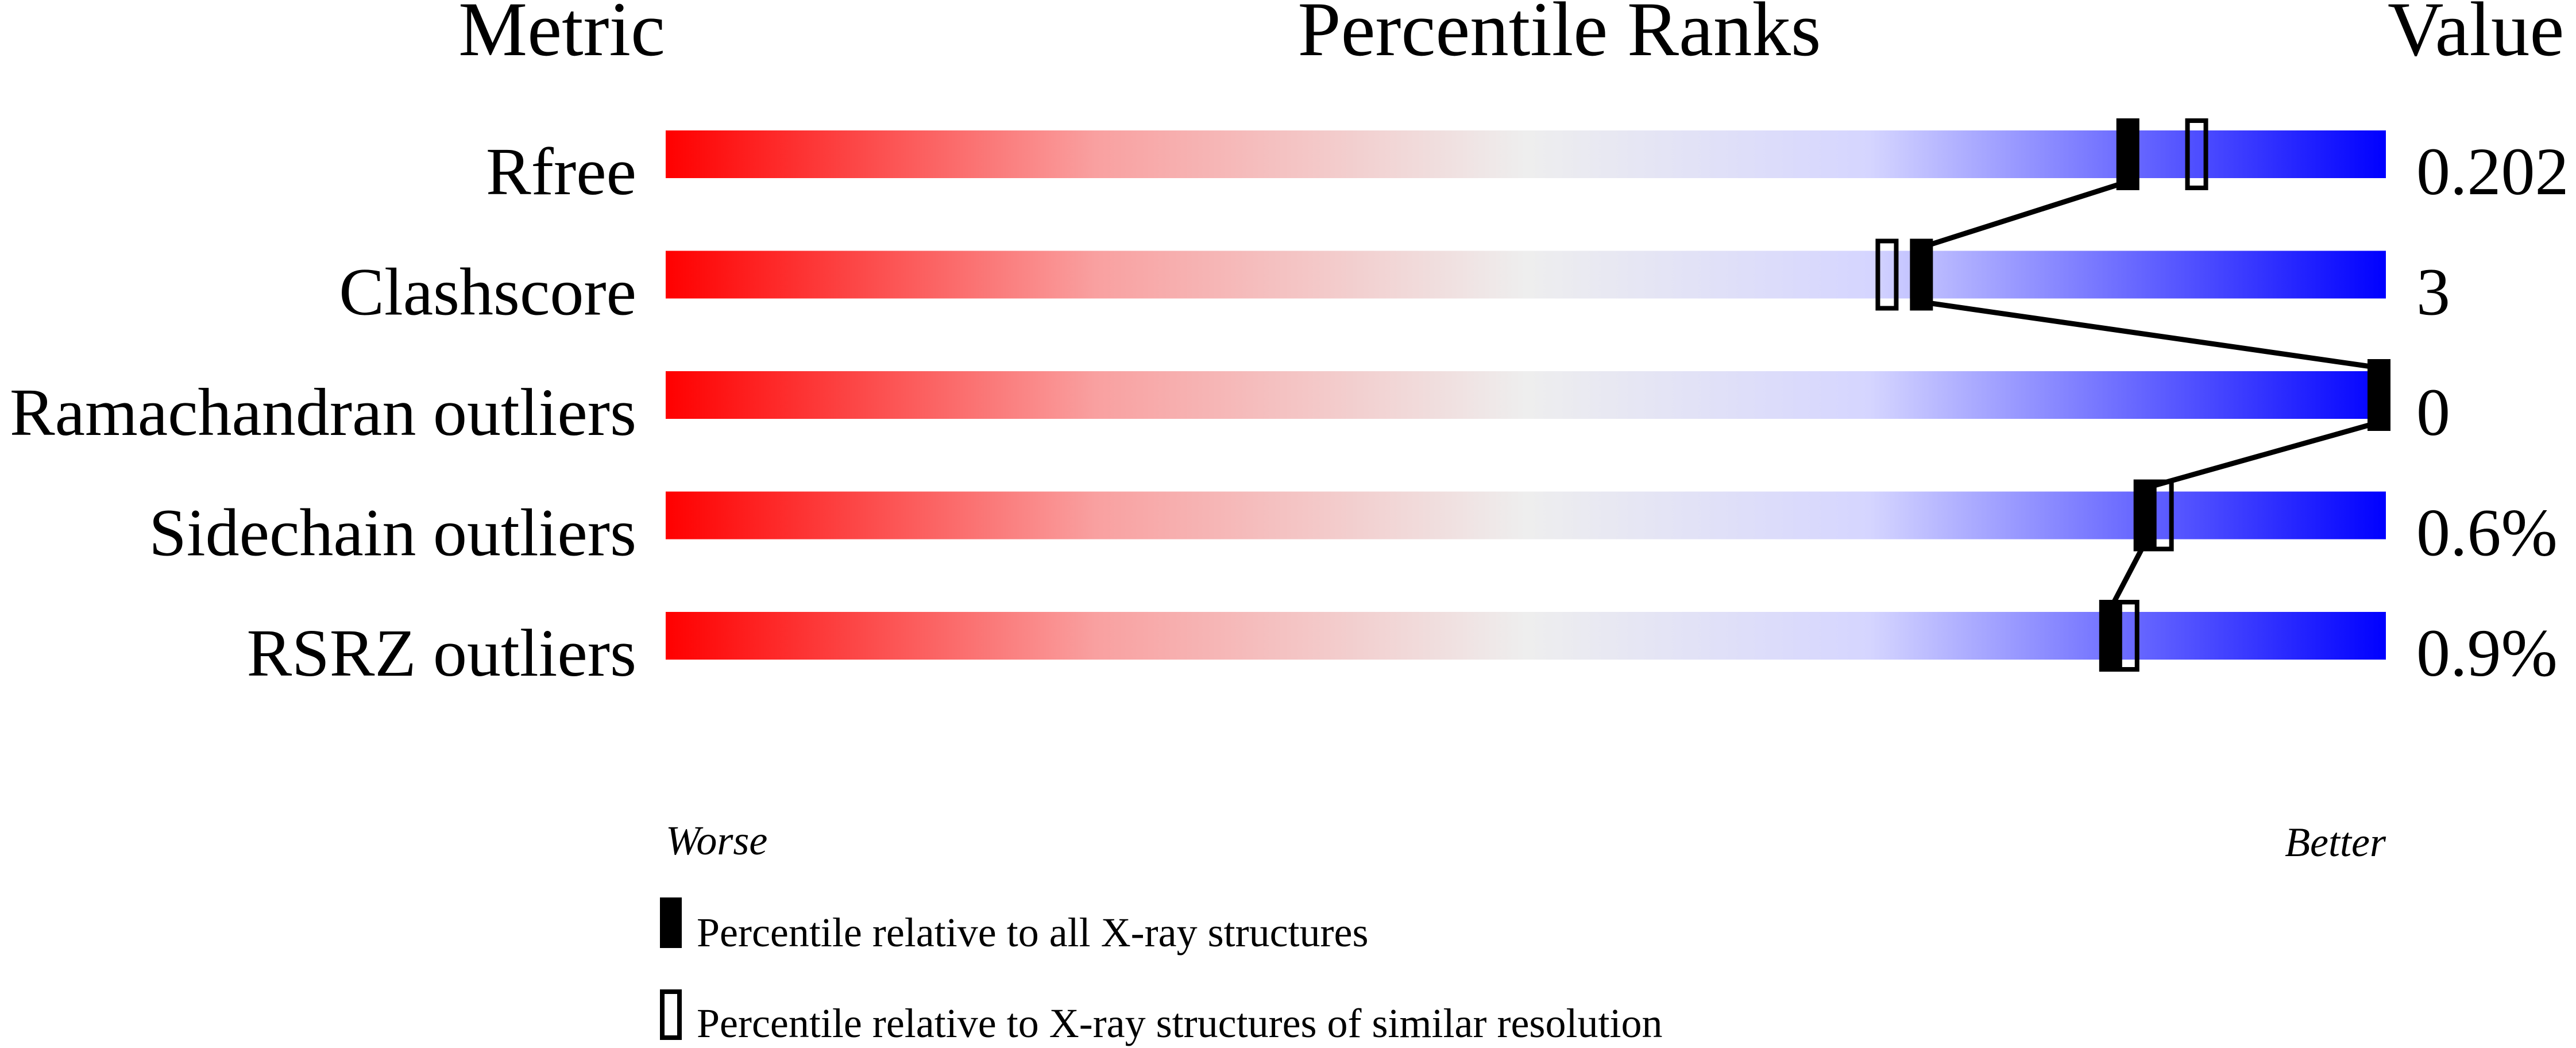 The width and height of the screenshot is (2576, 1048). Describe the element at coordinates (2476, 36) in the screenshot. I see `value-header: Value` at that location.